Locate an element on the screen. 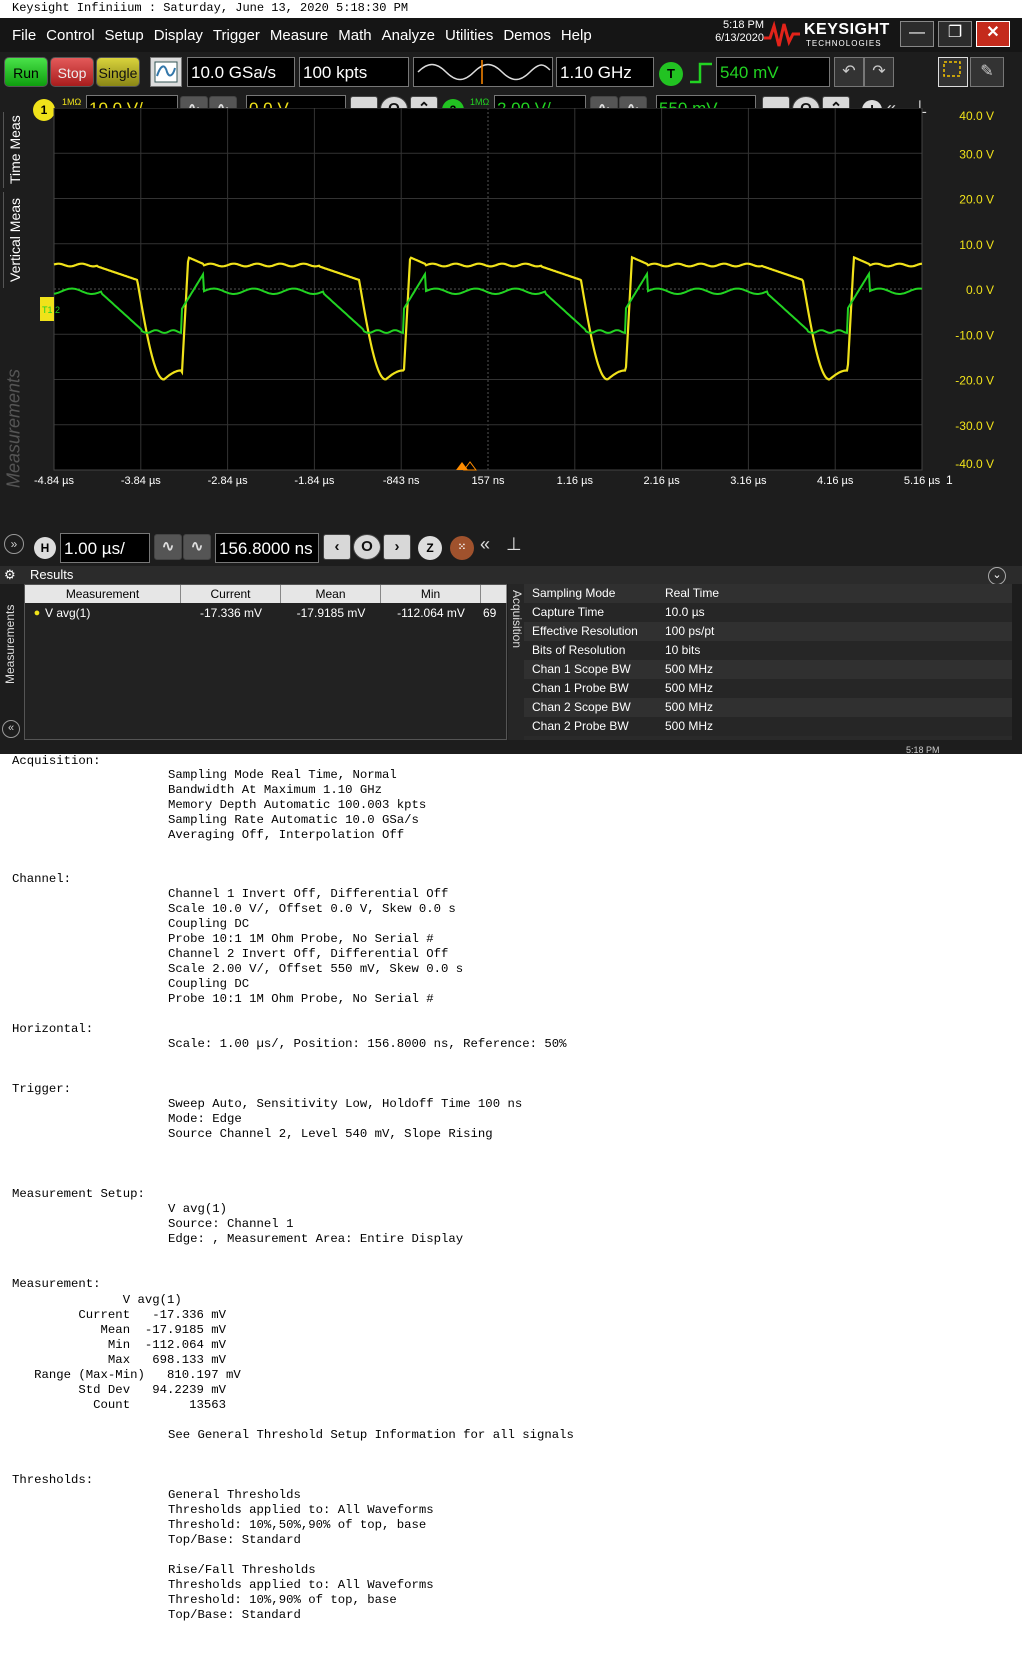 Image resolution: width=1022 pixels, height=1661 pixels. channel-1-impedance: 1MΩ is located at coordinates (72, 102).